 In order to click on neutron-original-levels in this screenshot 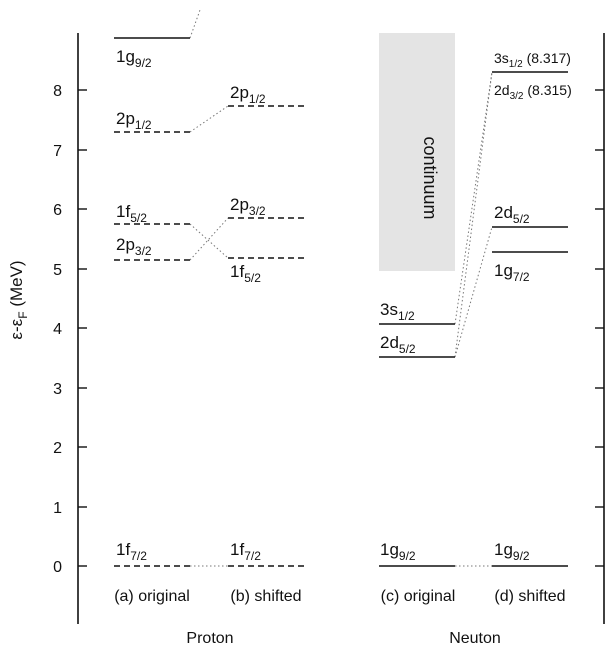, I will do `click(417, 445)`.